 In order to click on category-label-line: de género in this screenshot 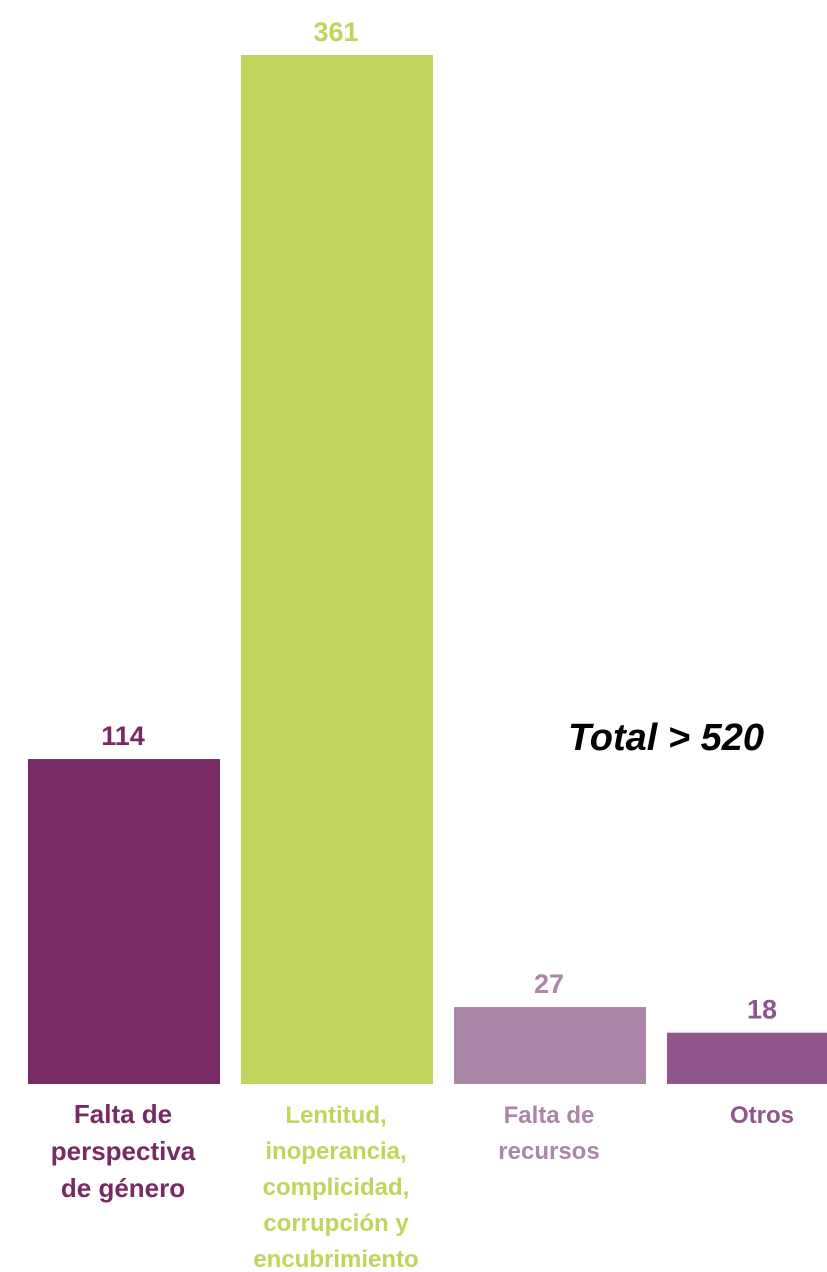, I will do `click(123, 1188)`.